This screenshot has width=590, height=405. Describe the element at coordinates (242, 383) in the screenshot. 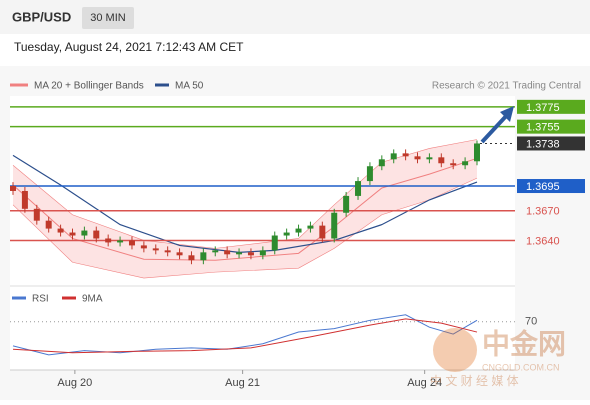

I see `x-tick-label: Aug 21` at that location.